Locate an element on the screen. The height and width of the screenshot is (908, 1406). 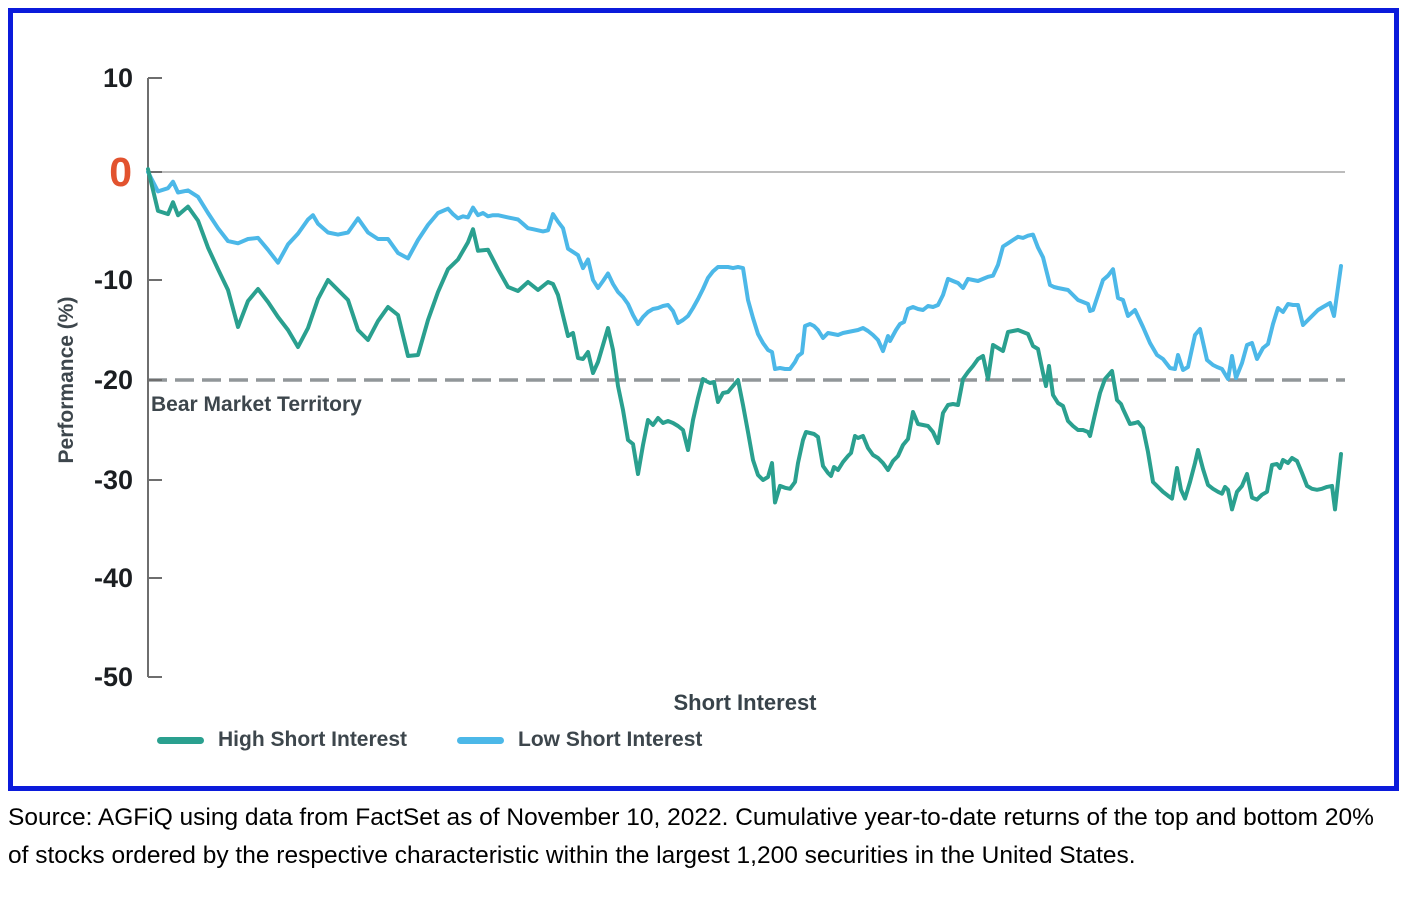
legend-item-low-short-interest: Low Short Interest is located at coordinates (579, 740).